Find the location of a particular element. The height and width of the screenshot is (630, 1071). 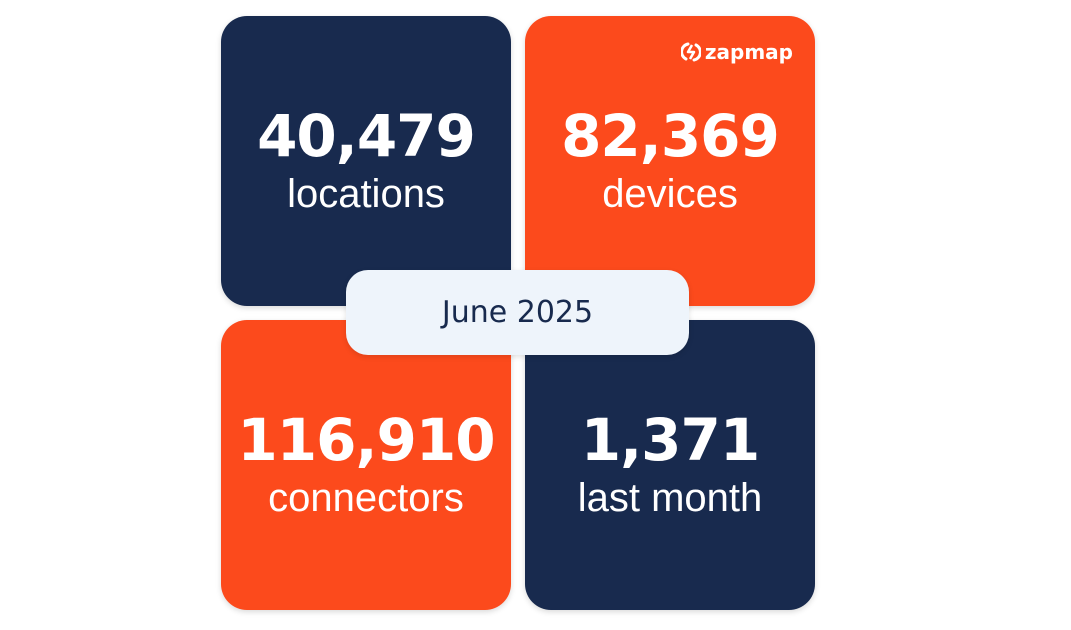

stat-value: 40,479 is located at coordinates (366, 136).